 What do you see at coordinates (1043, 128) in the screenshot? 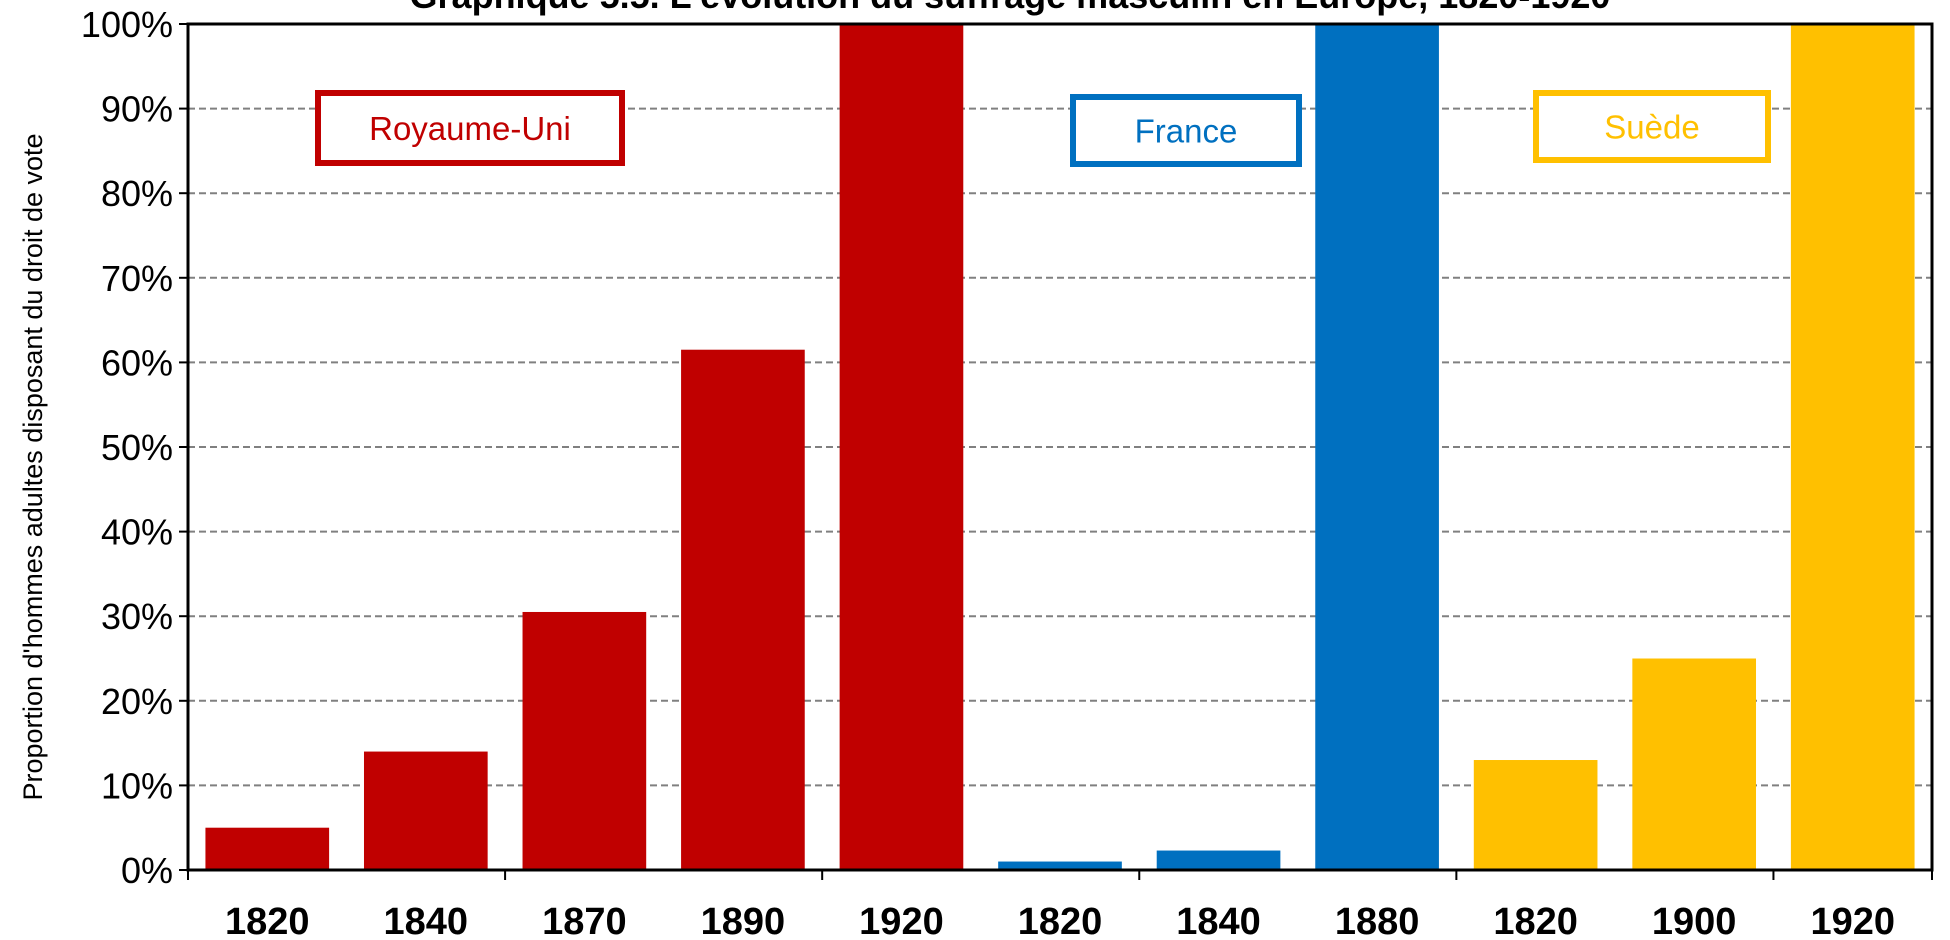
I see `series-labels: Royaume-Uni France Suède` at bounding box center [1043, 128].